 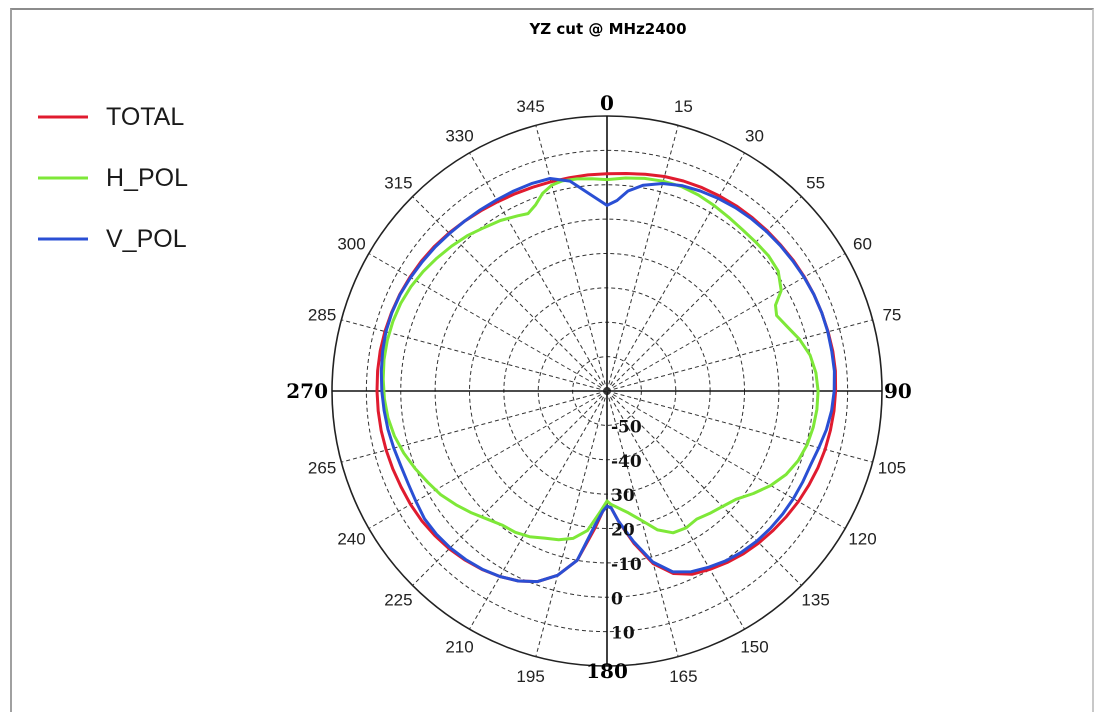 What do you see at coordinates (815, 182) in the screenshot?
I see `angle-label-45: 55` at bounding box center [815, 182].